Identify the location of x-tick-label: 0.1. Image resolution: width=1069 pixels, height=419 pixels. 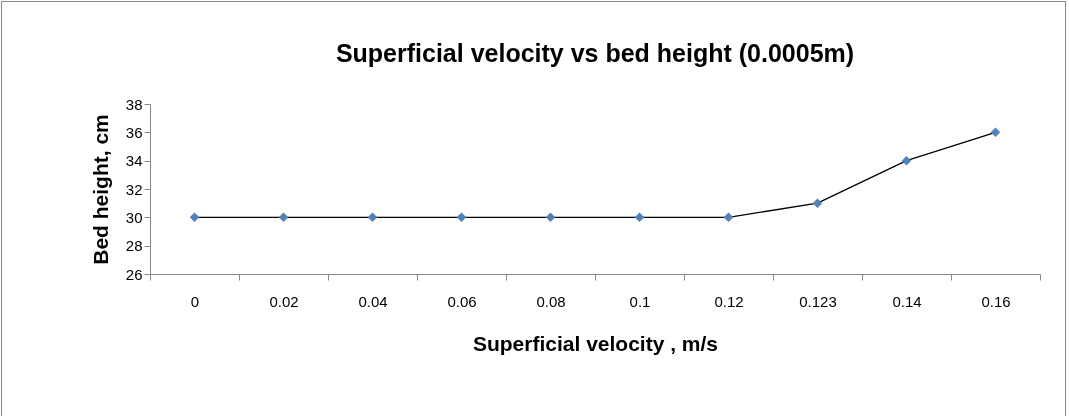
(640, 301).